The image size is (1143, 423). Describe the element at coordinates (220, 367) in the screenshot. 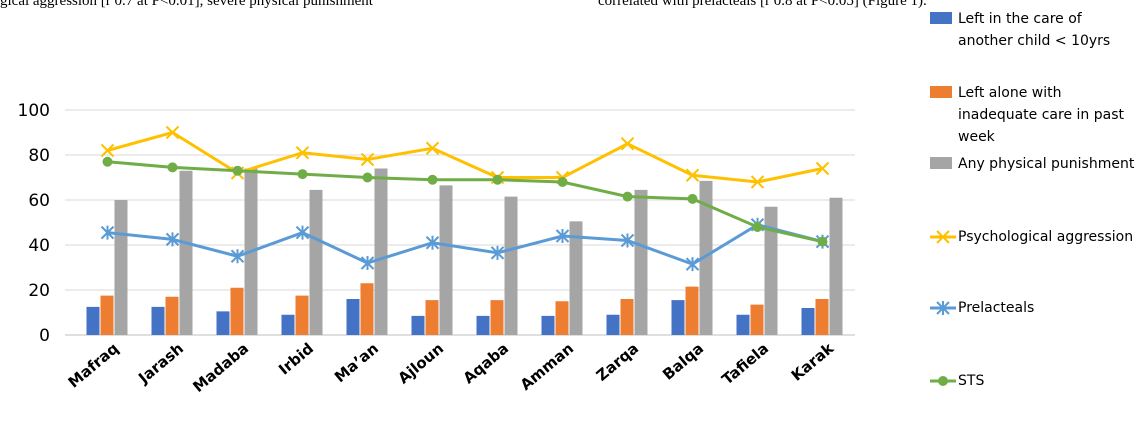

I see `x-tick-label: Madaba` at that location.